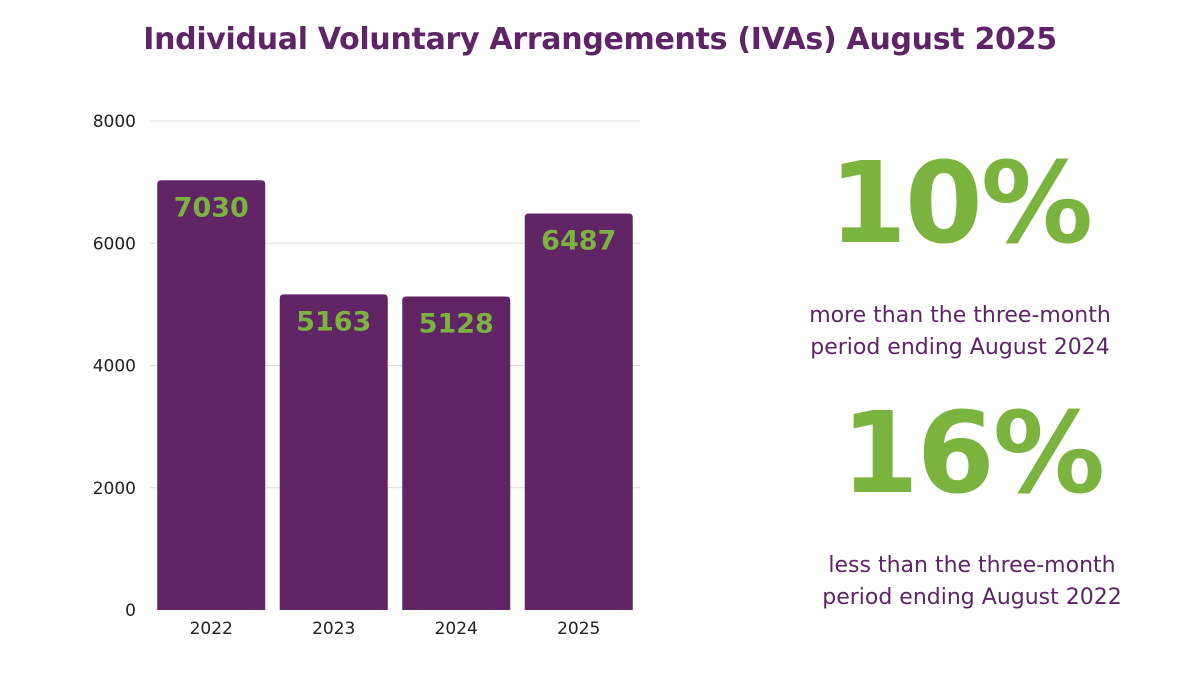 The image size is (1200, 675). Describe the element at coordinates (211, 207) in the screenshot. I see `bar-value-label: 7030` at that location.